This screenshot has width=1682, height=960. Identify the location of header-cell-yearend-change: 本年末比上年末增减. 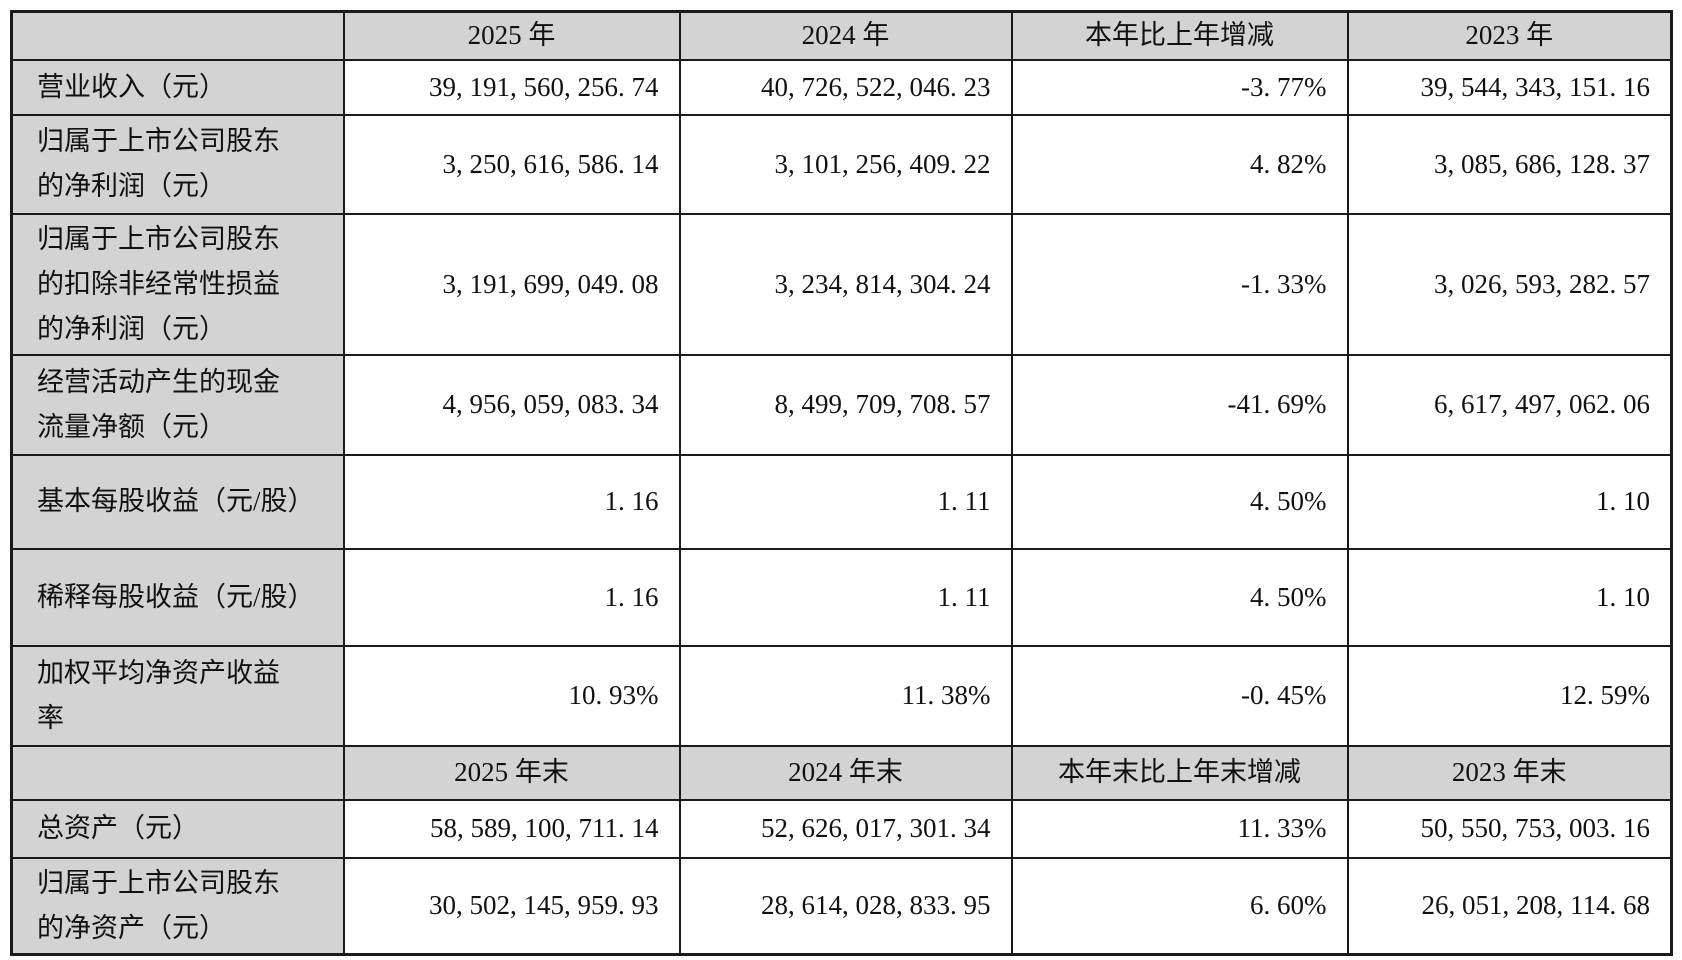
(1179, 772).